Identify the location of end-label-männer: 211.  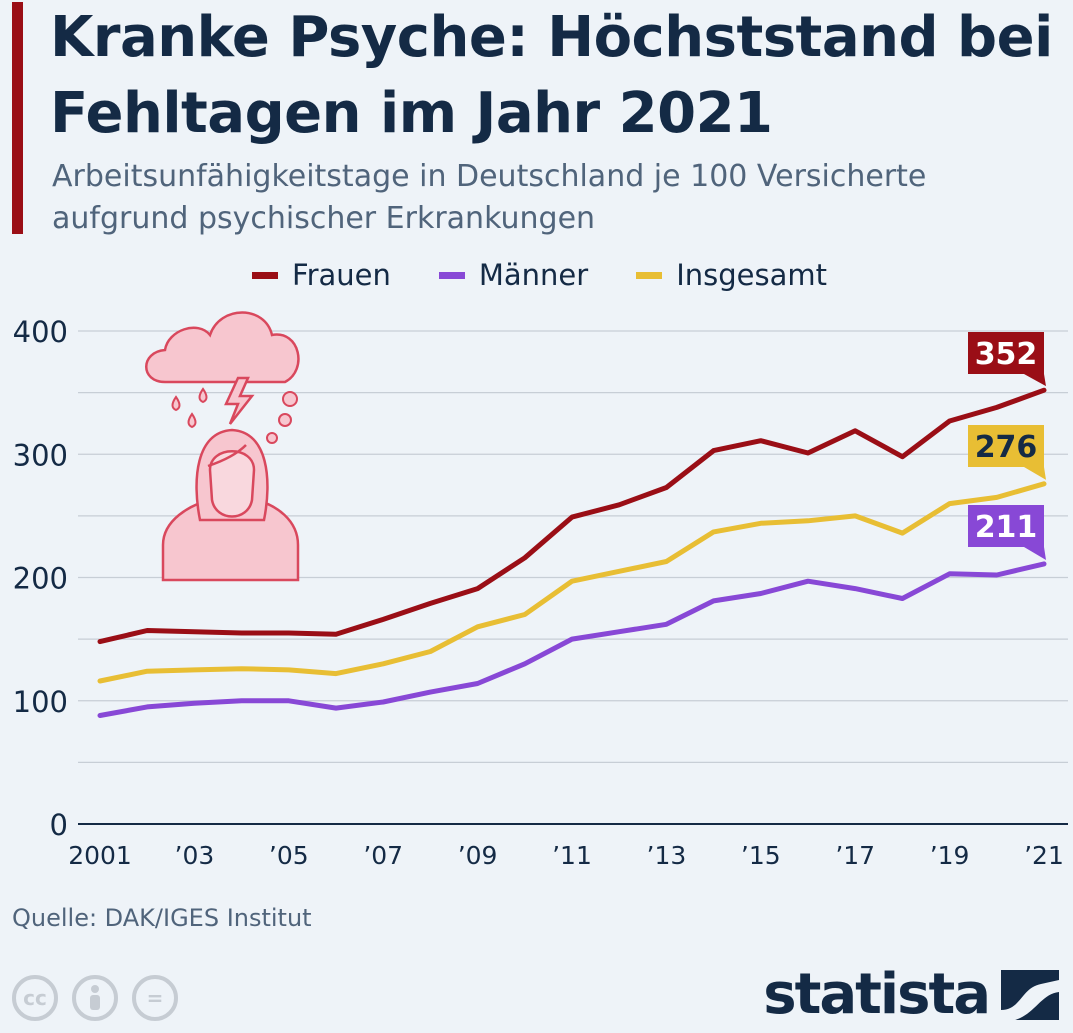
(1007, 532).